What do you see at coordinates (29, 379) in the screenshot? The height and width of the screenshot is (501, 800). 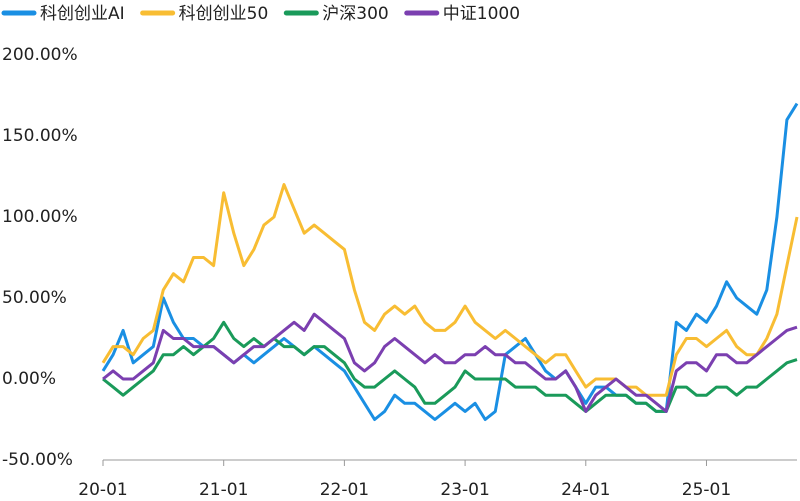 I see `y-tick-label: 0.00%` at bounding box center [29, 379].